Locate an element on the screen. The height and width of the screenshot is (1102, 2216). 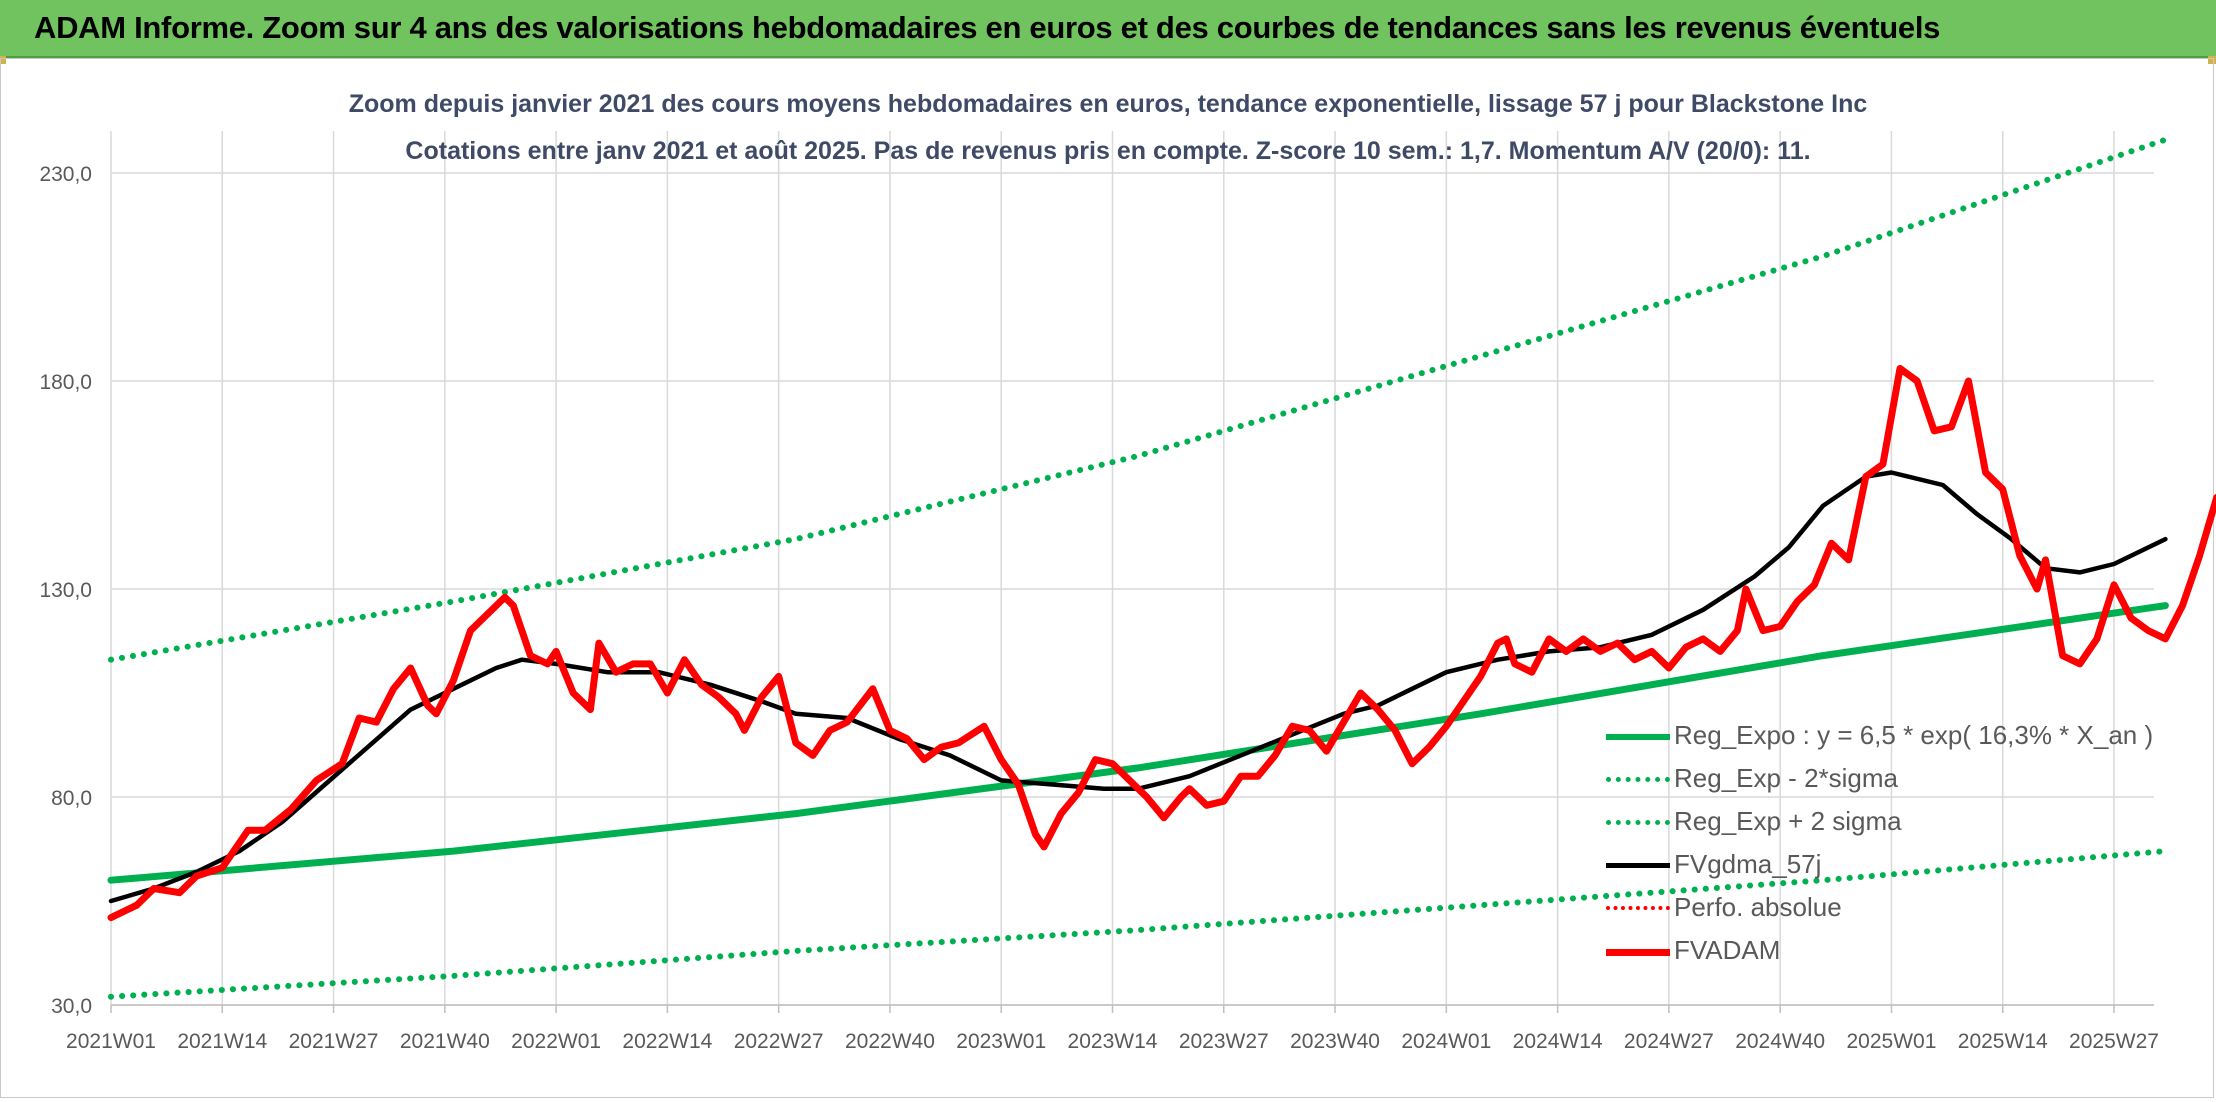
legend-label-fvadam: FVADAM is located at coordinates (1727, 950).